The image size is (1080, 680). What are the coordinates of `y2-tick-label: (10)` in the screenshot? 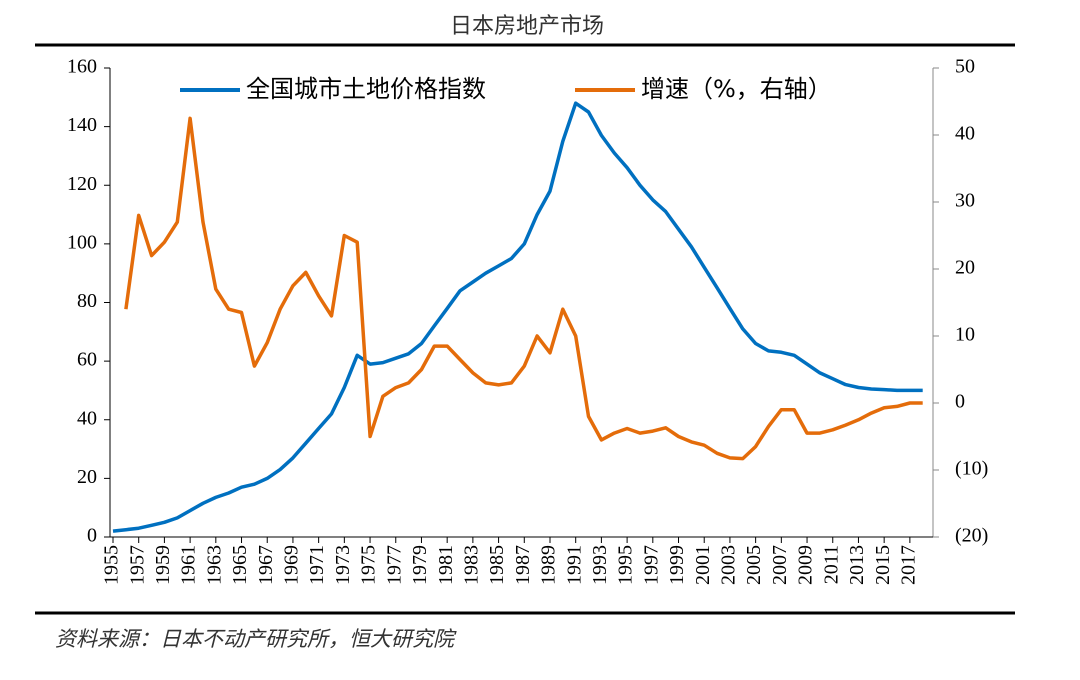 It's located at (971, 469).